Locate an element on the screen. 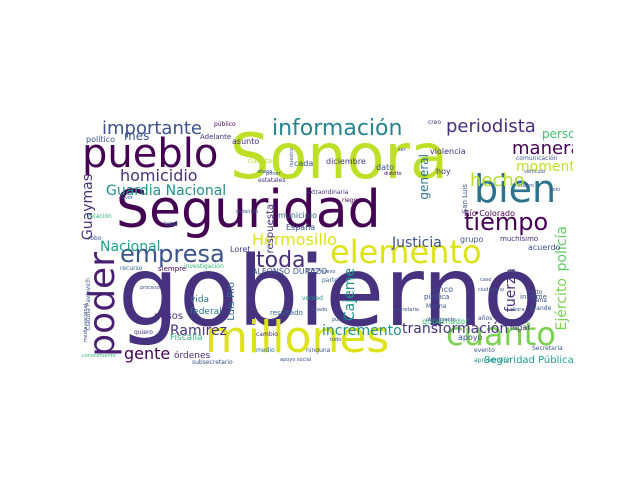  cloud-word: gobernador is located at coordinates (445, 321).